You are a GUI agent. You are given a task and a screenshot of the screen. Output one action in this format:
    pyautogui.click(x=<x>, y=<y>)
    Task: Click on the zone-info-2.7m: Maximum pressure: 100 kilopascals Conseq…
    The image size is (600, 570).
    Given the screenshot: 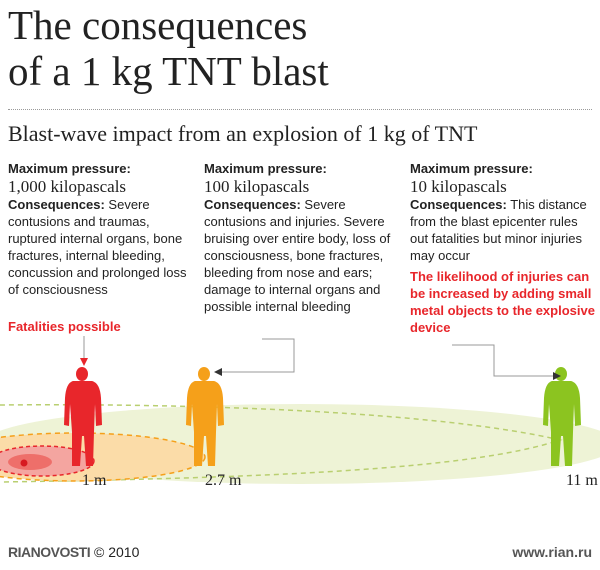 What is the action you would take?
    pyautogui.click(x=299, y=237)
    